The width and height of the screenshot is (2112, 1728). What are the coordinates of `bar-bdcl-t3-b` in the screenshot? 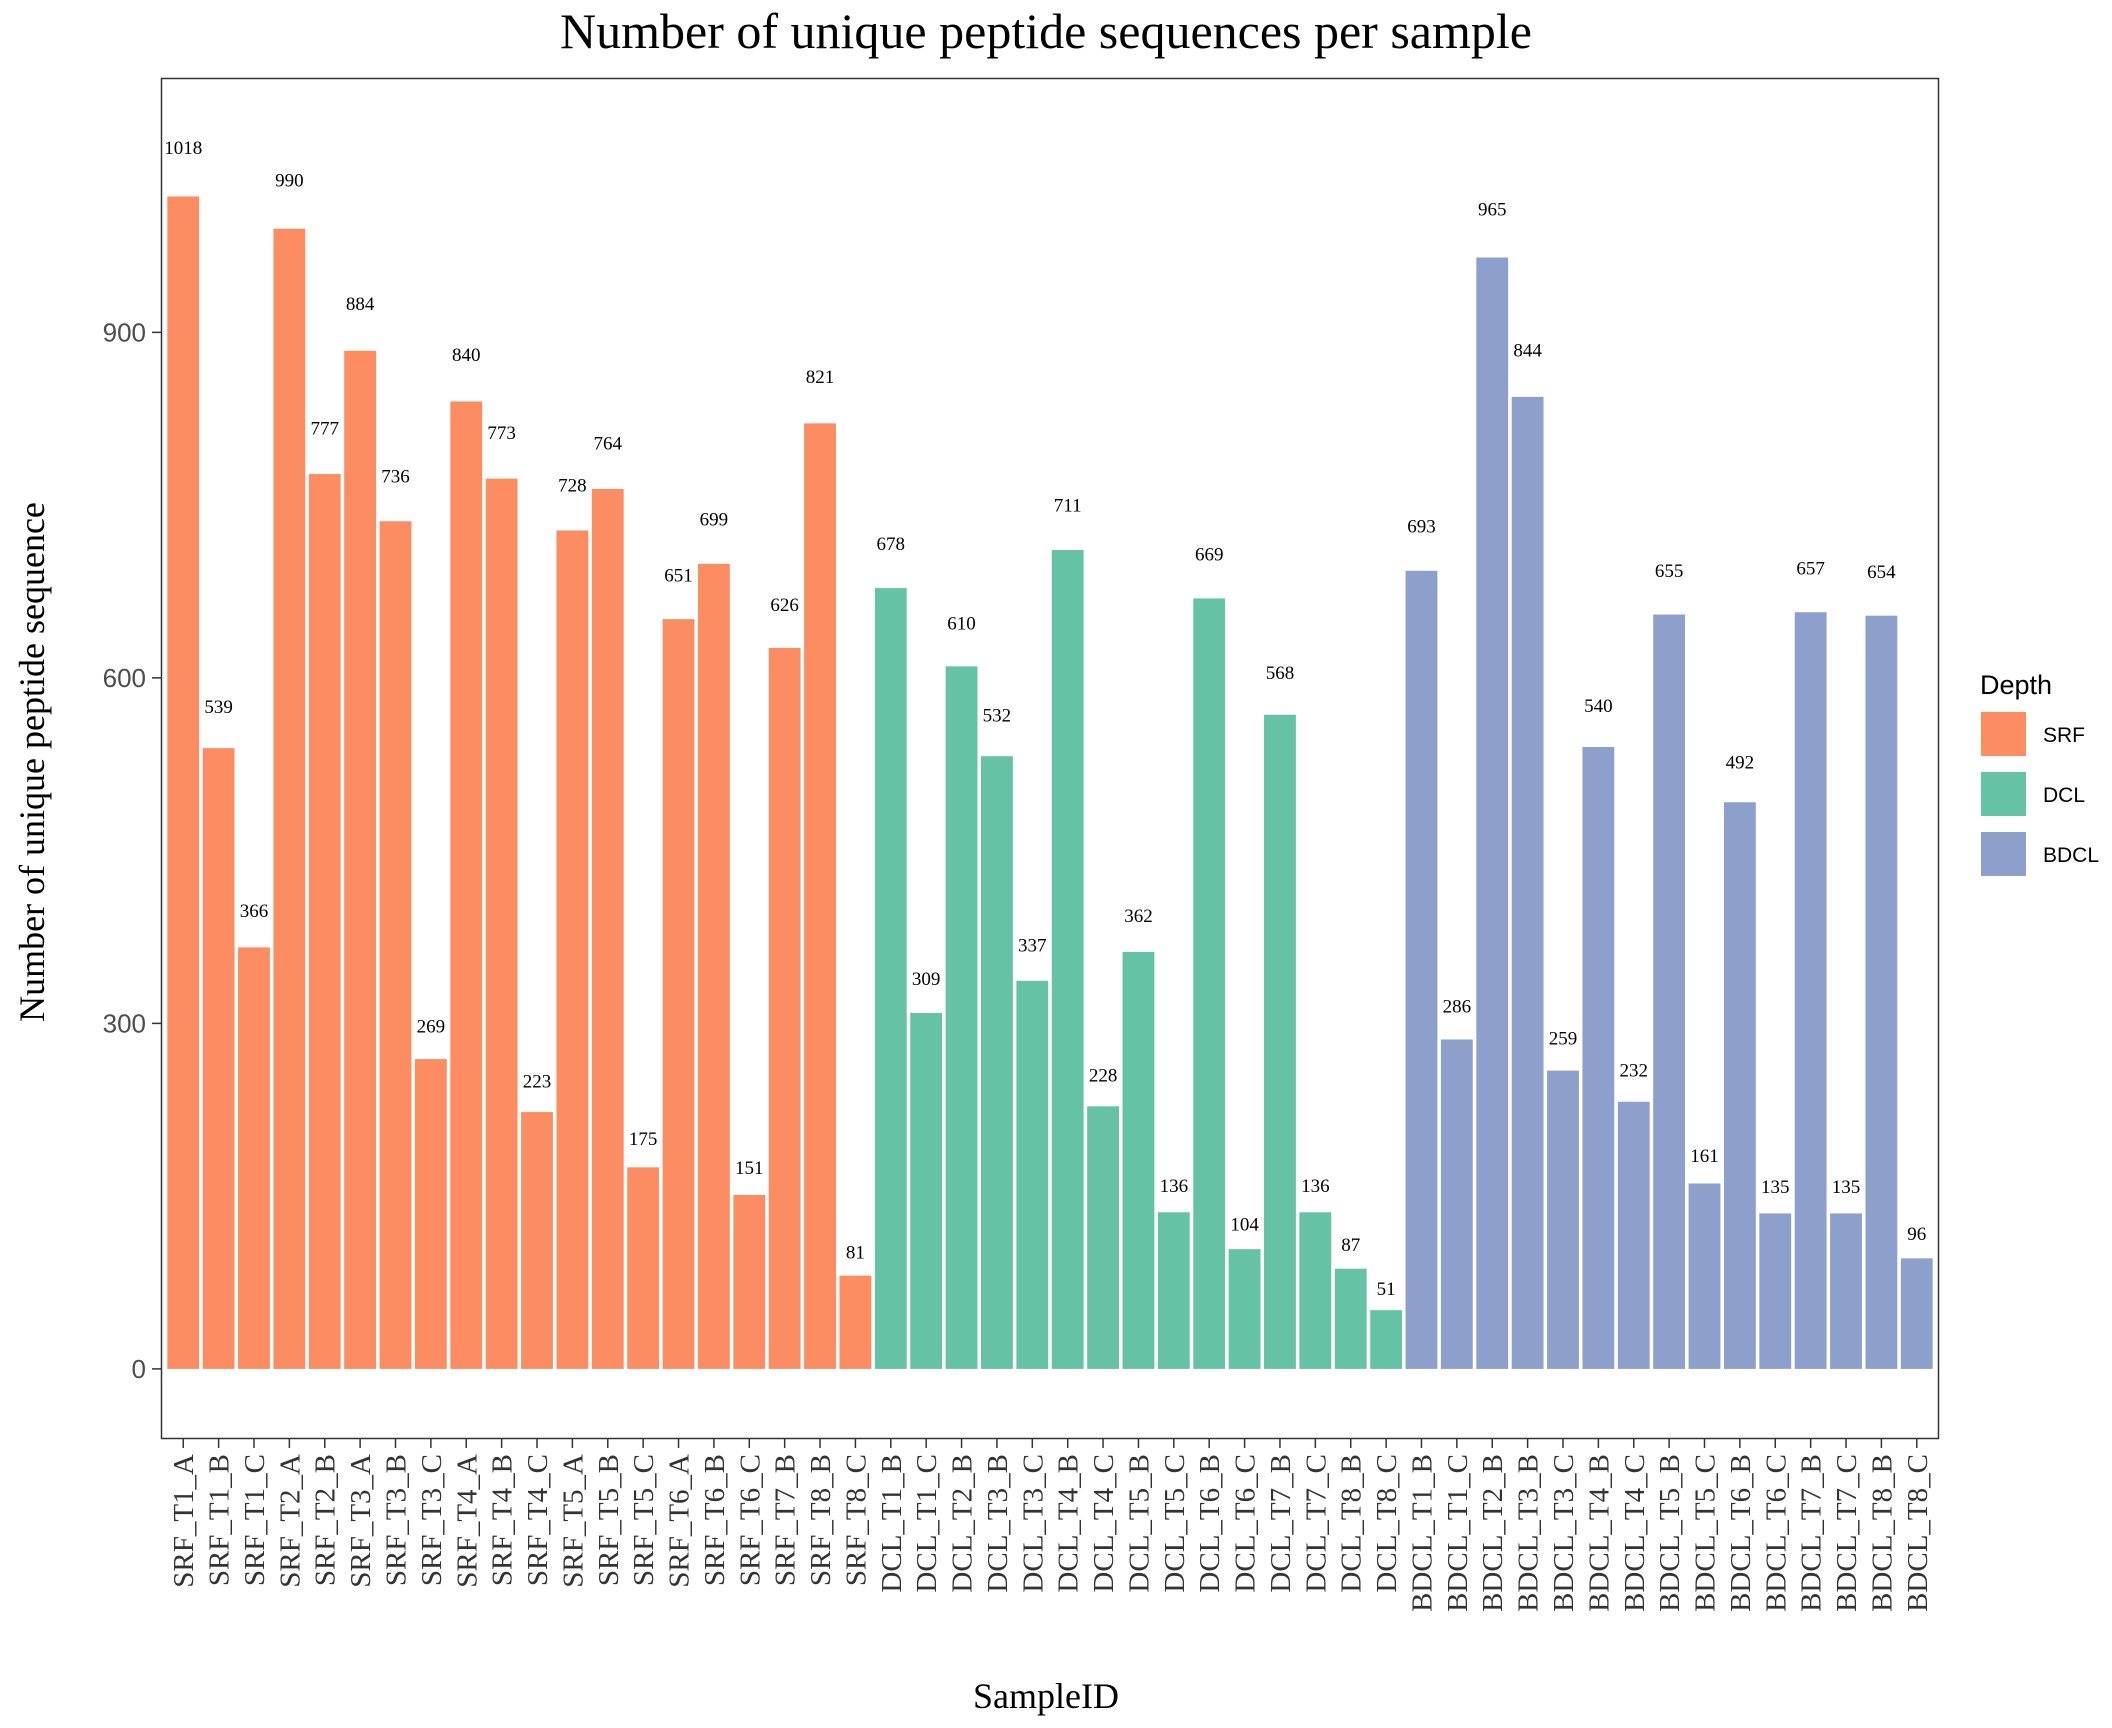 It's located at (1527, 882).